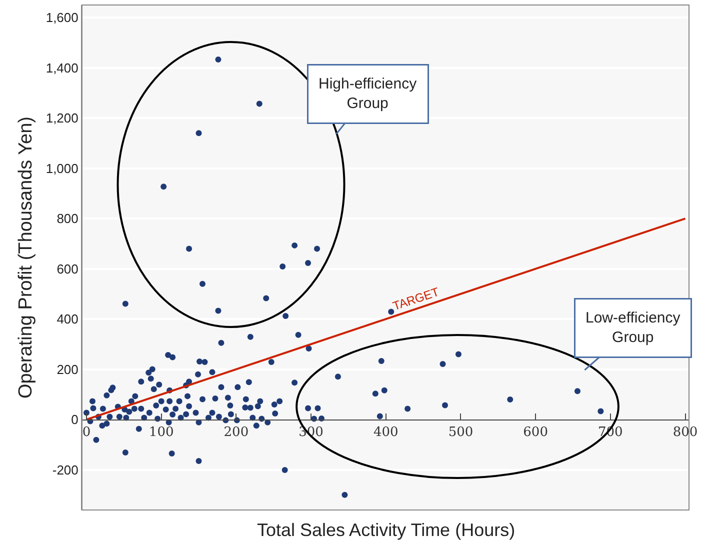 The height and width of the screenshot is (550, 703). What do you see at coordinates (62, 118) in the screenshot?
I see `y-tick-label: 1,200` at bounding box center [62, 118].